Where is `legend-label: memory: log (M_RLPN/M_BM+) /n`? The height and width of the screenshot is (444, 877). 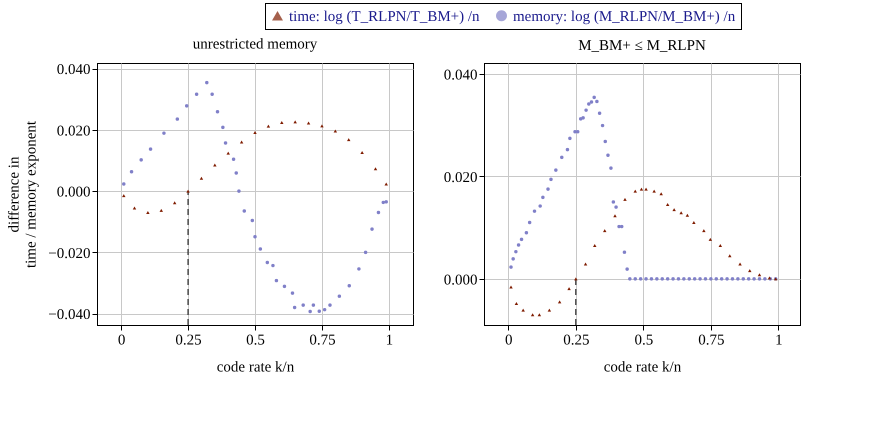 legend-label: memory: log (M_RLPN/M_BM+) /n is located at coordinates (624, 16).